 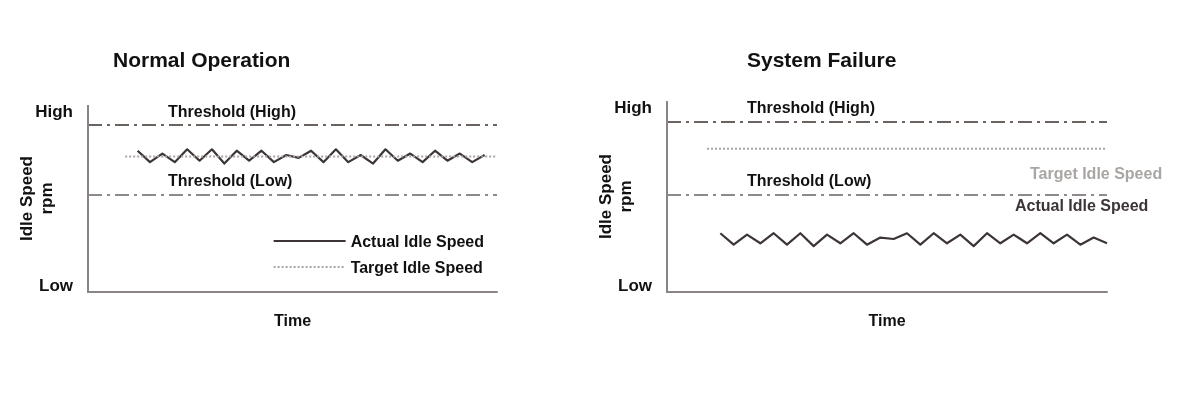 I want to click on legend-label: Actual Idle Speed, so click(x=417, y=241).